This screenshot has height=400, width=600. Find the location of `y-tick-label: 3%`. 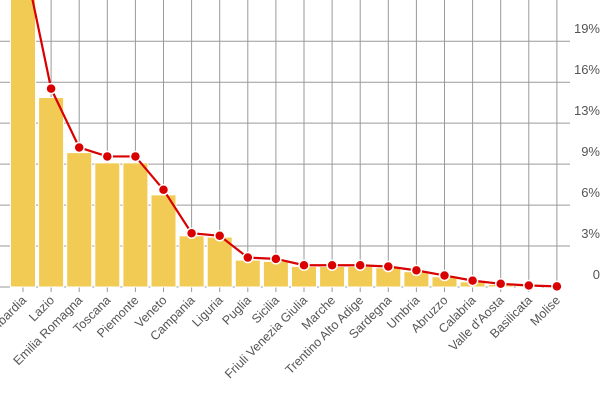

y-tick-label: 3% is located at coordinates (590, 233).